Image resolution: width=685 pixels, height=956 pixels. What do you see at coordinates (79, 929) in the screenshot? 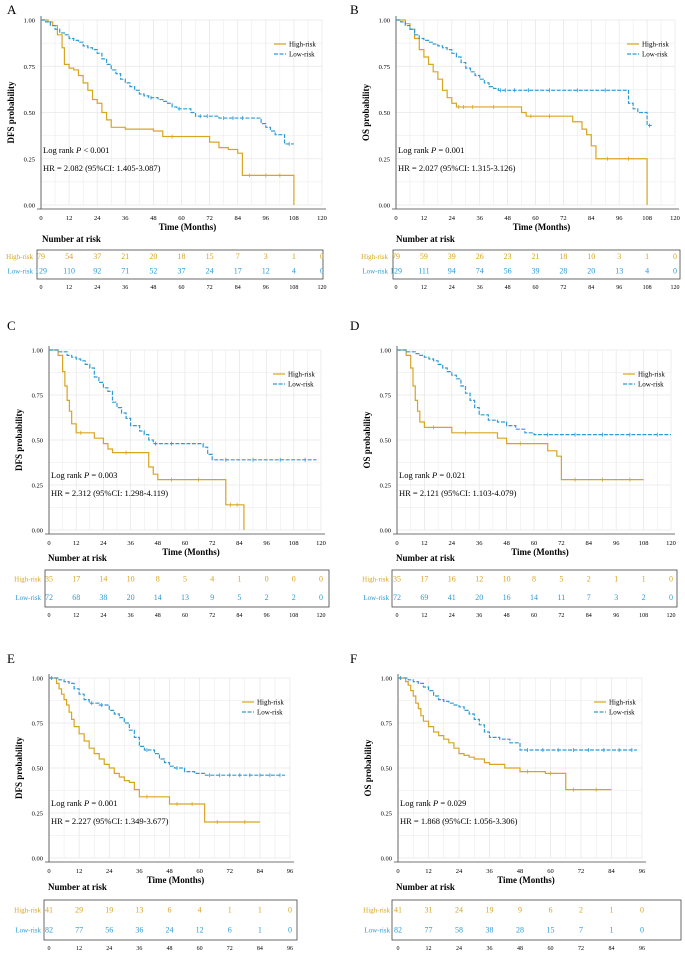
I see `risk-count: 77` at bounding box center [79, 929].